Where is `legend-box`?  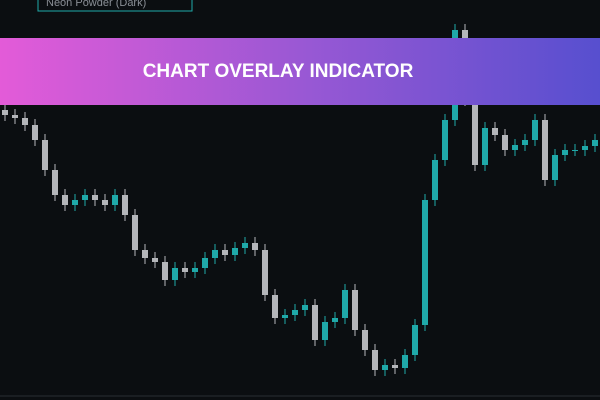 legend-box is located at coordinates (115, 6).